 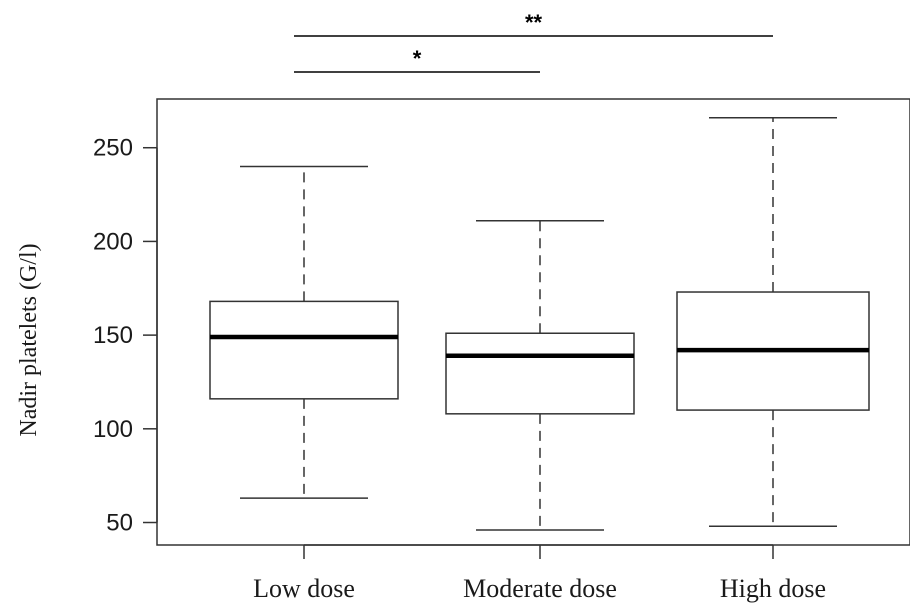 I want to click on significance-bracket: **, so click(x=533, y=23).